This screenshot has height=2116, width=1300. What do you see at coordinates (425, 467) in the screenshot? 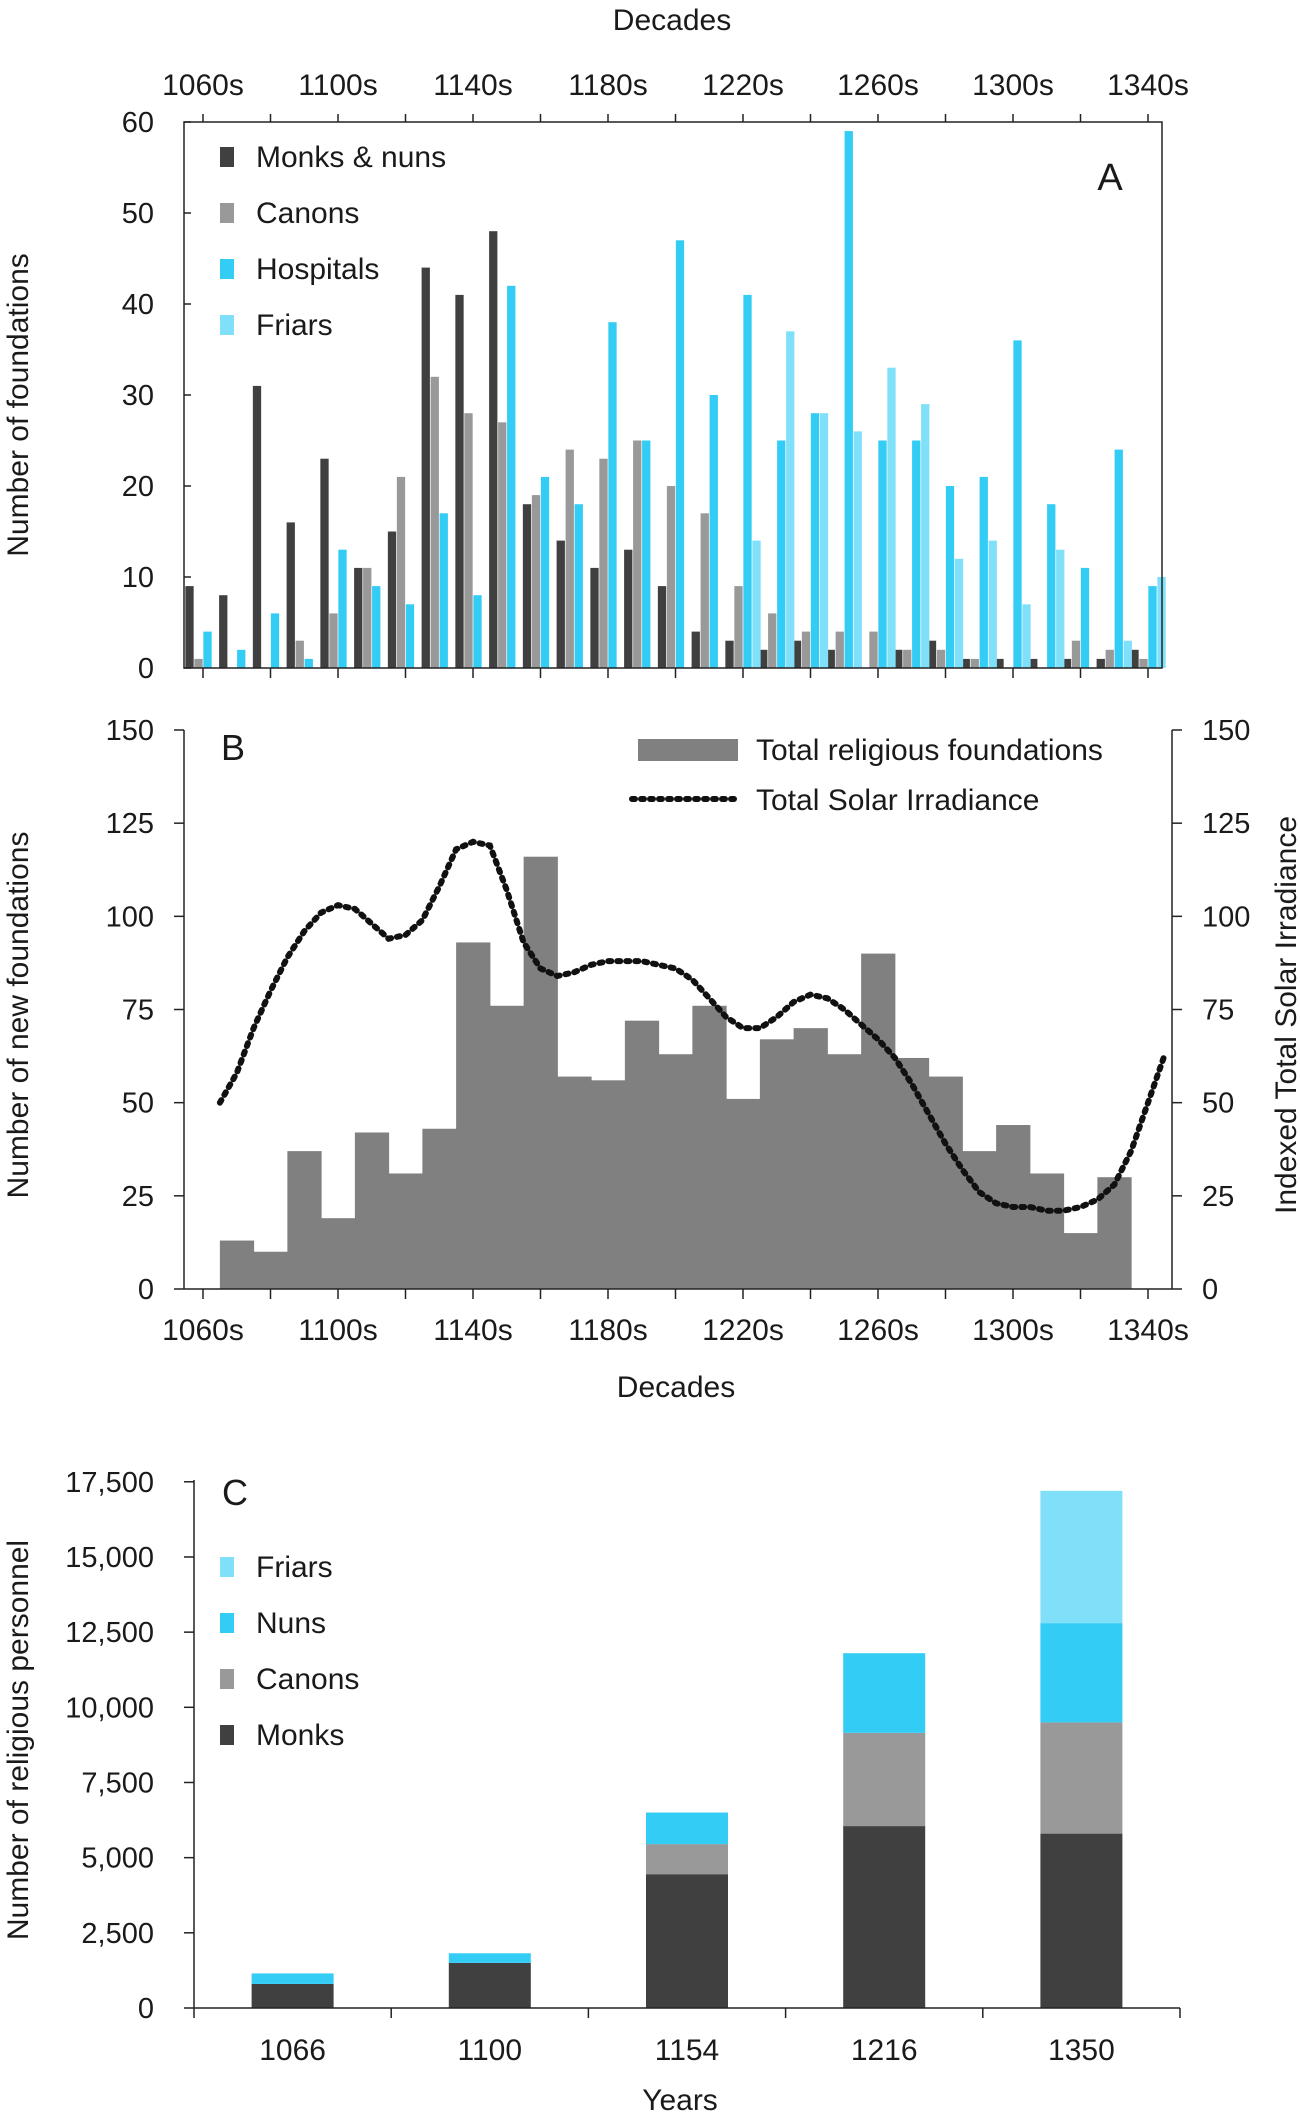
I see `bar-monks-nuns-1130s` at bounding box center [425, 467].